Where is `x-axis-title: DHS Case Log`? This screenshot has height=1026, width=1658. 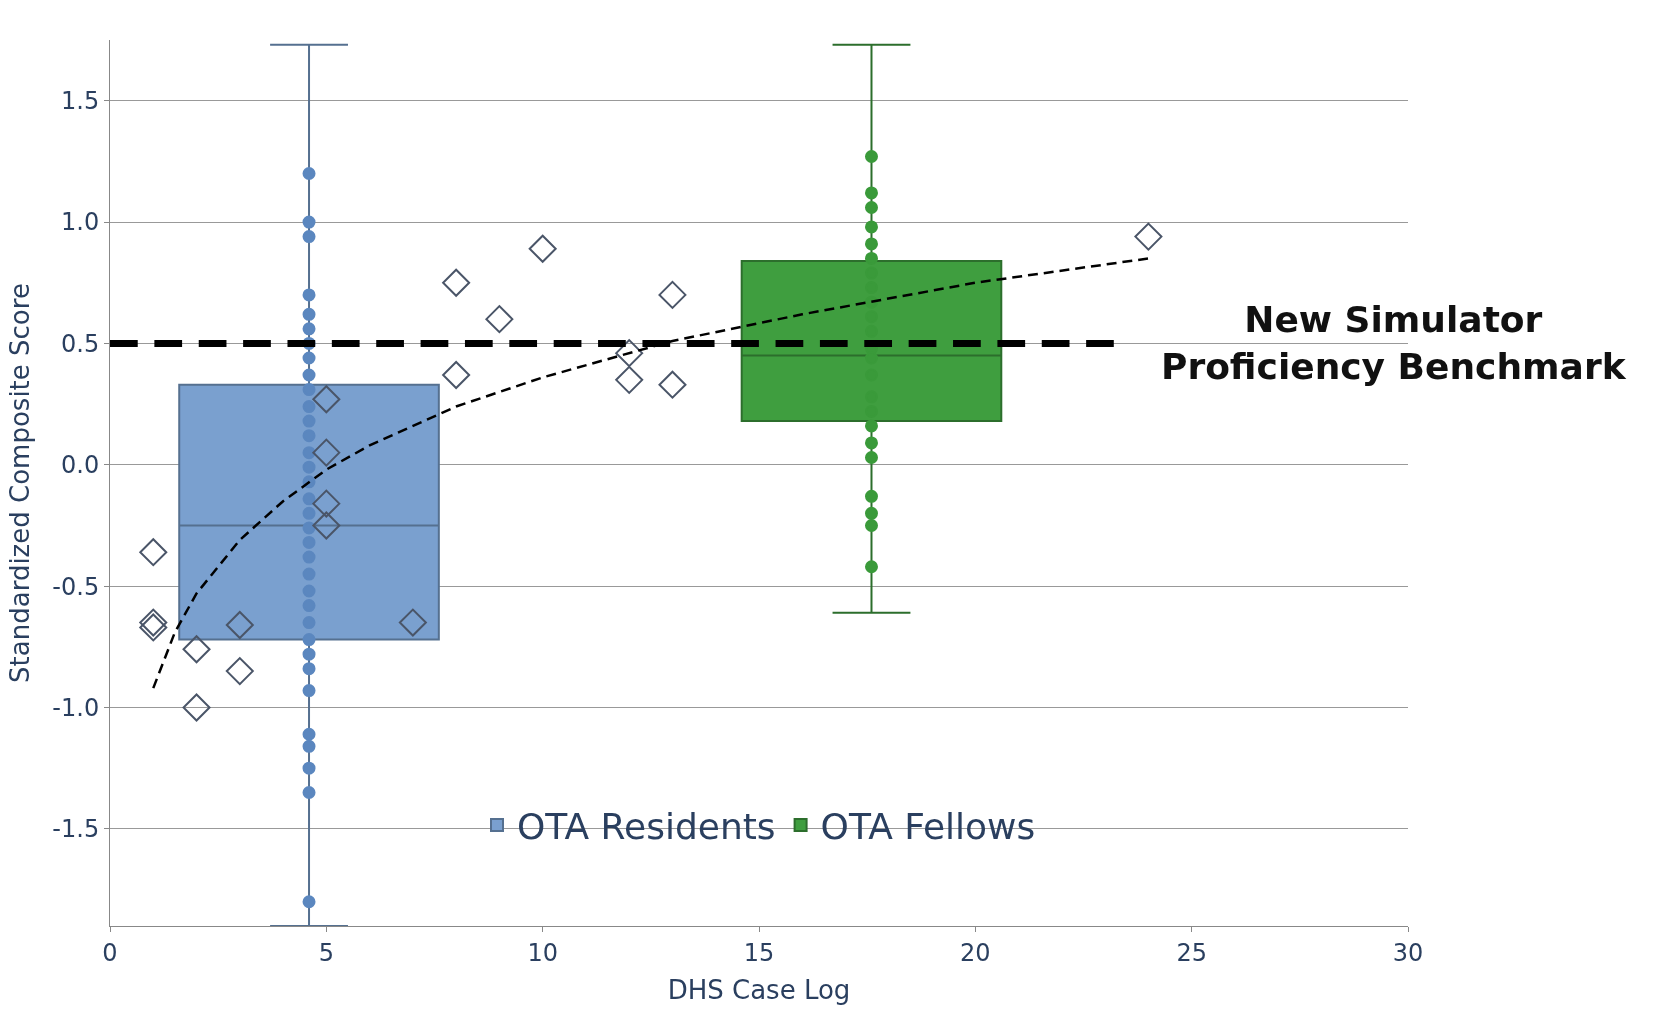
x-axis-title: DHS Case Log is located at coordinates (759, 990).